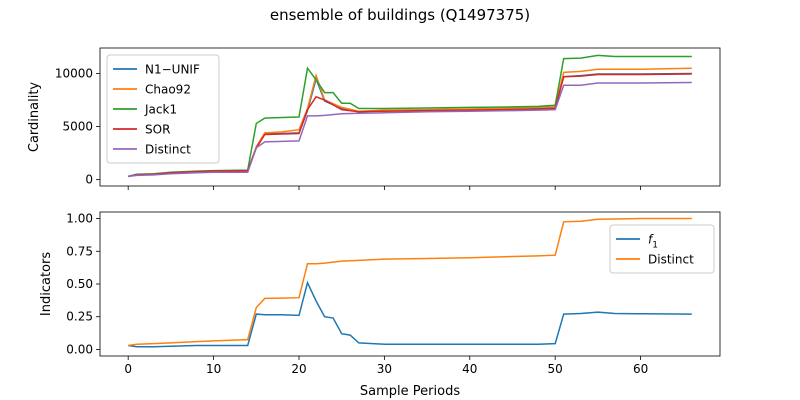 Image resolution: width=800 pixels, height=400 pixels. I want to click on legend-label: Jack1, so click(160, 110).